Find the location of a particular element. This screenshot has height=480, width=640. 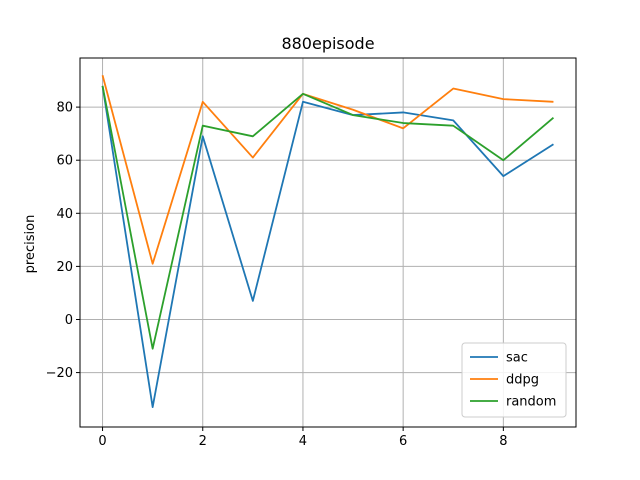

x-tick-label: 2 is located at coordinates (203, 441).